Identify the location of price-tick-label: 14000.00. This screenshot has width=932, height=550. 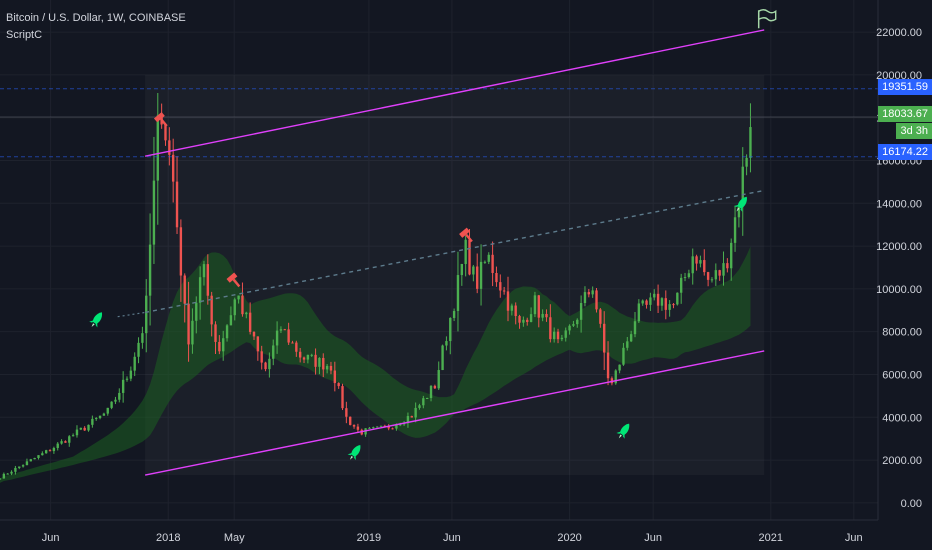
(899, 204).